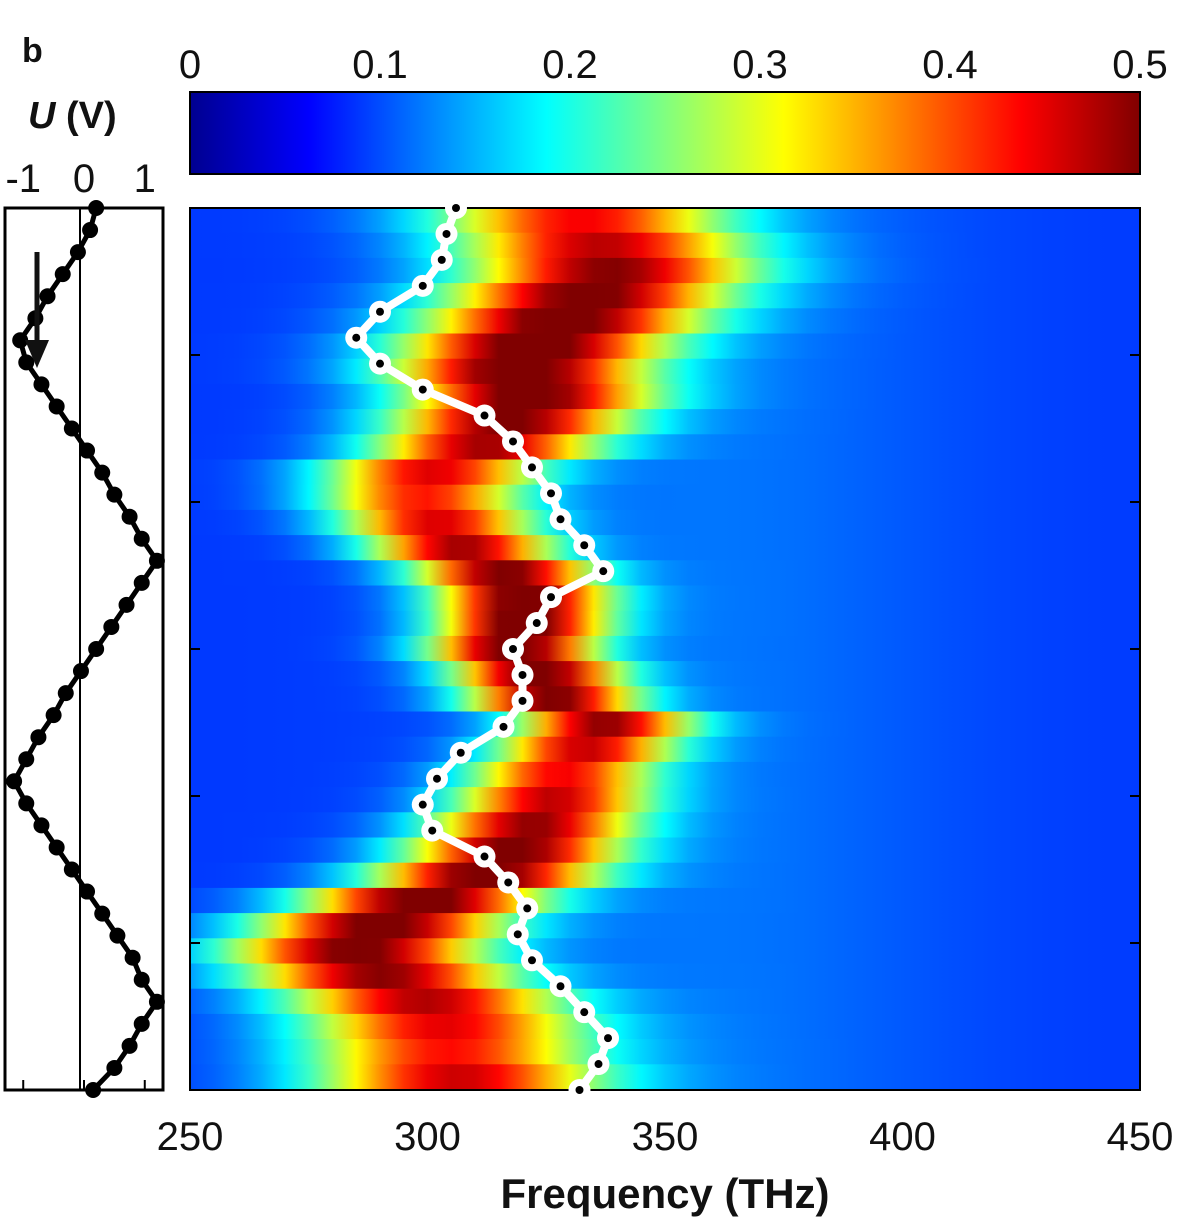  What do you see at coordinates (80, 179) in the screenshot?
I see `voltage-tick-labels: -1 0 1` at bounding box center [80, 179].